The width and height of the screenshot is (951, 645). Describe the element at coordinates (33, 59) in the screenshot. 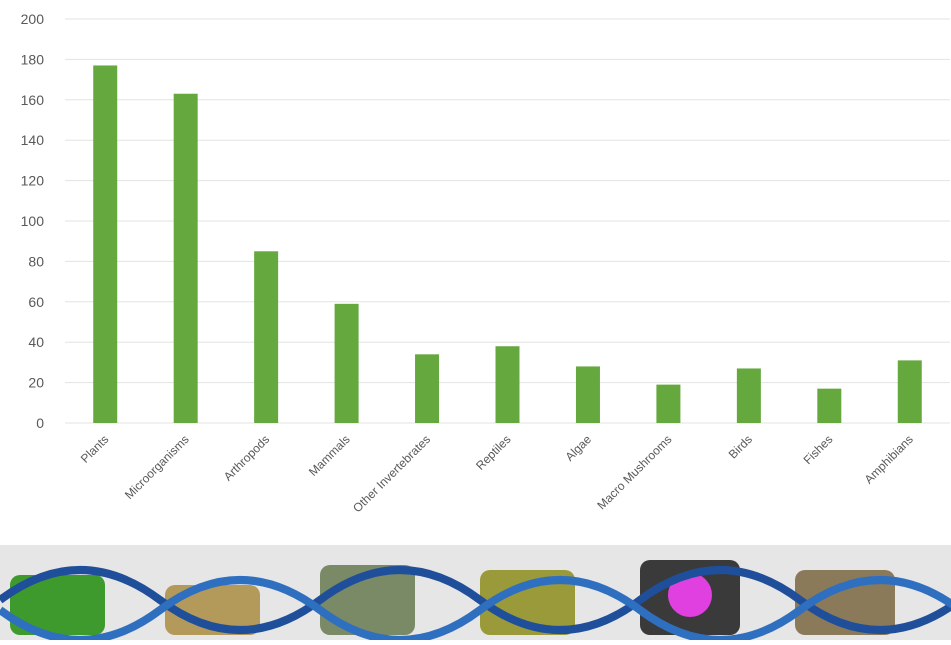

I see `y-tick-label: 180` at that location.